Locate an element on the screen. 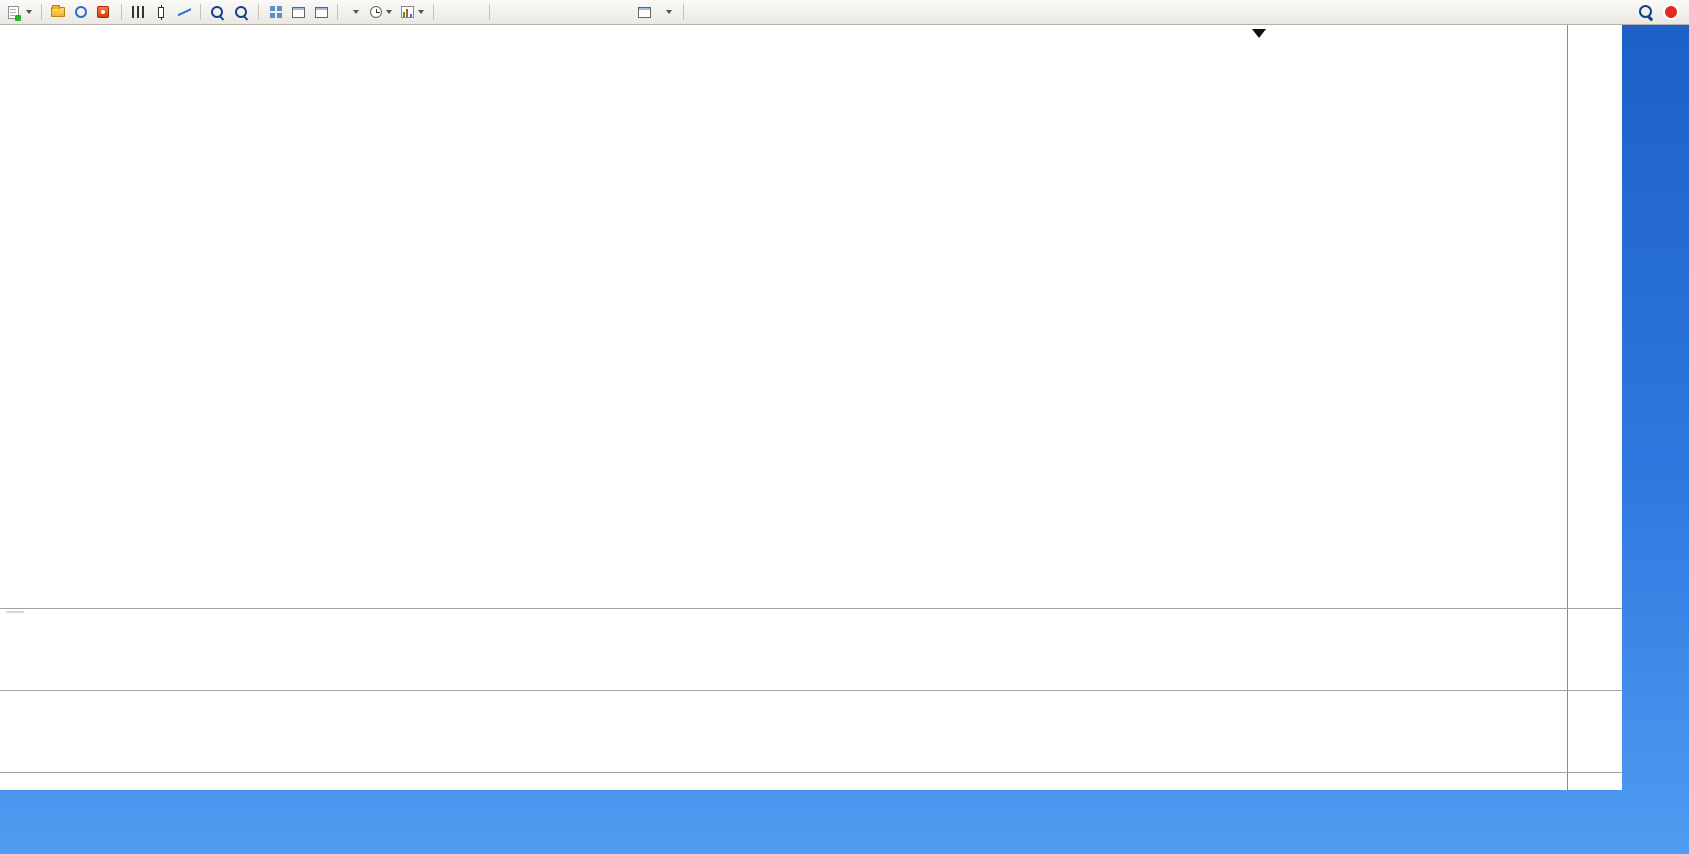 This screenshot has width=1689, height=854. chart-shift-marker is located at coordinates (1259, 33).